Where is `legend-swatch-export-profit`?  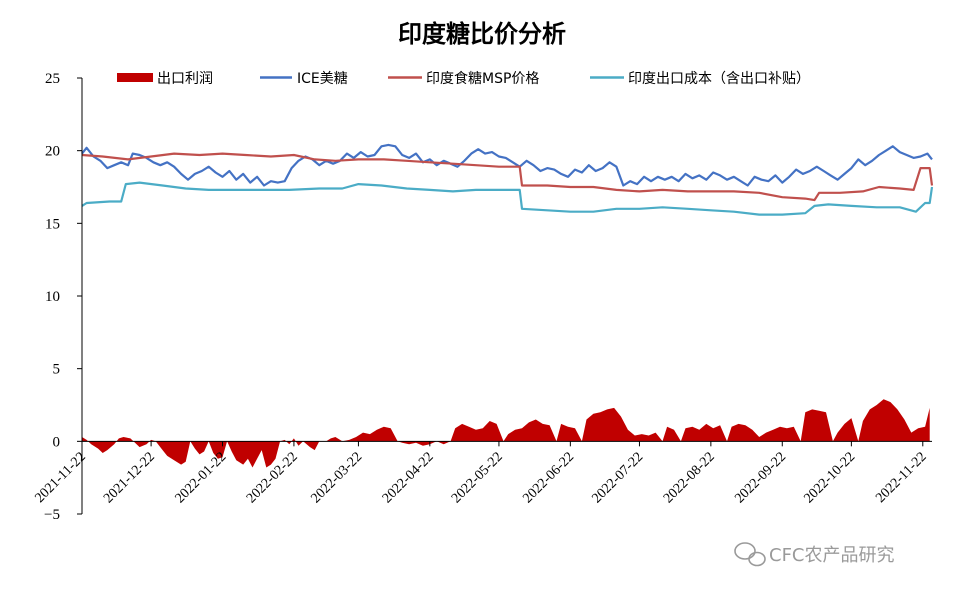
legend-swatch-export-profit is located at coordinates (135, 77).